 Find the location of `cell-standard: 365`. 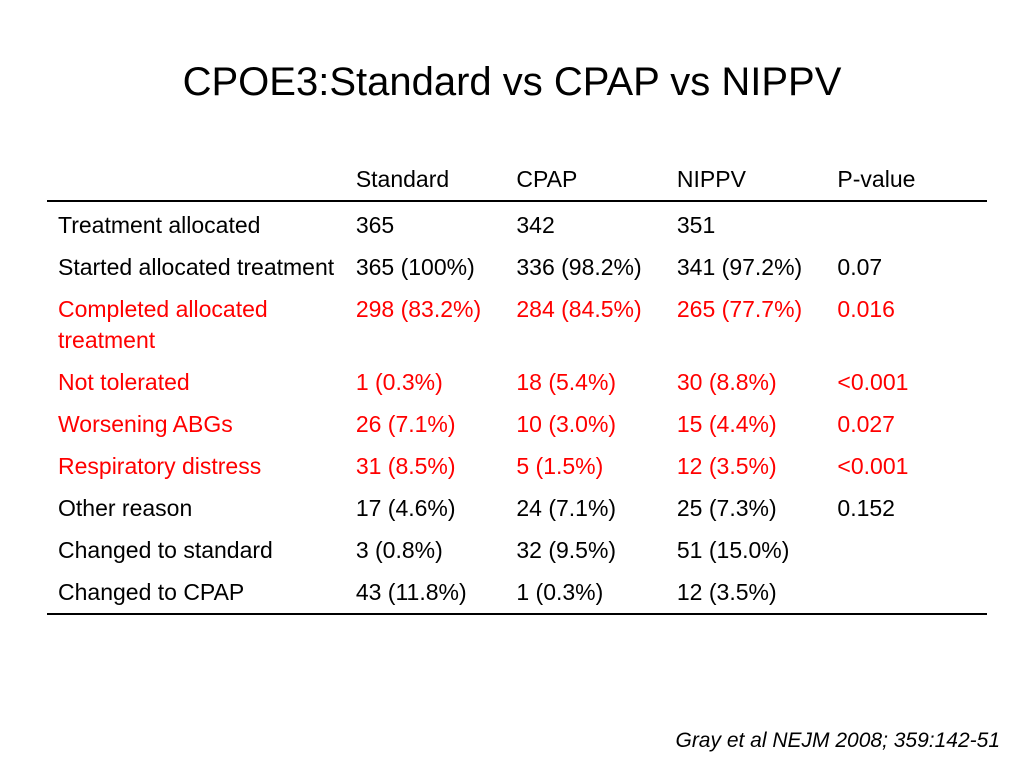

cell-standard: 365 is located at coordinates (375, 225).